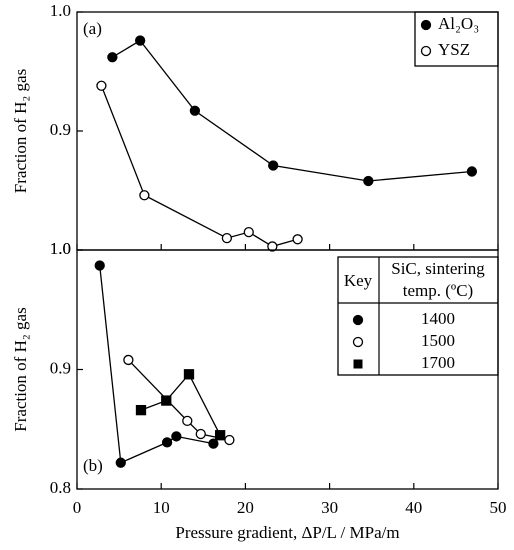  I want to click on legend-header: temp. (ºC), so click(438, 290).